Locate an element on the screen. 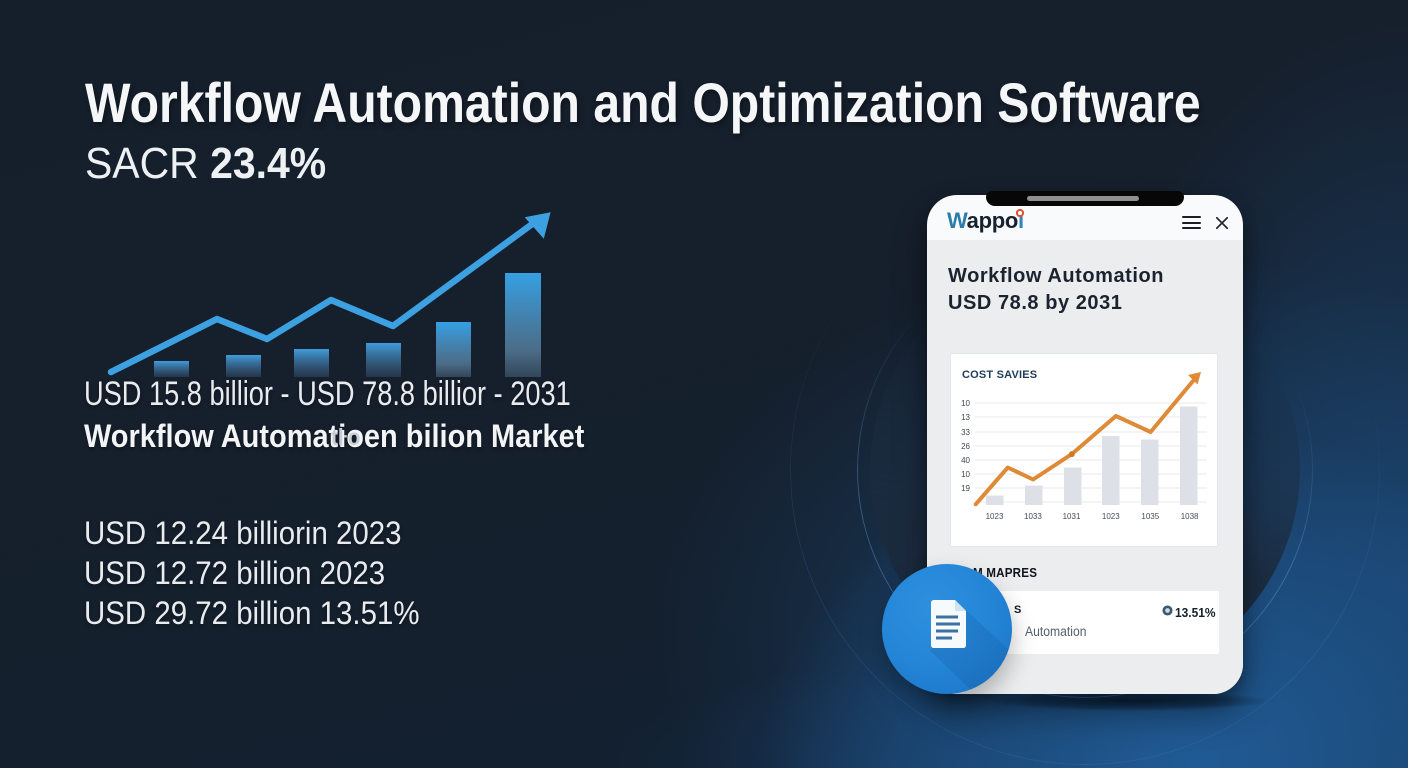 This screenshot has height=768, width=1408. svg-text: 1038 is located at coordinates (1190, 516).